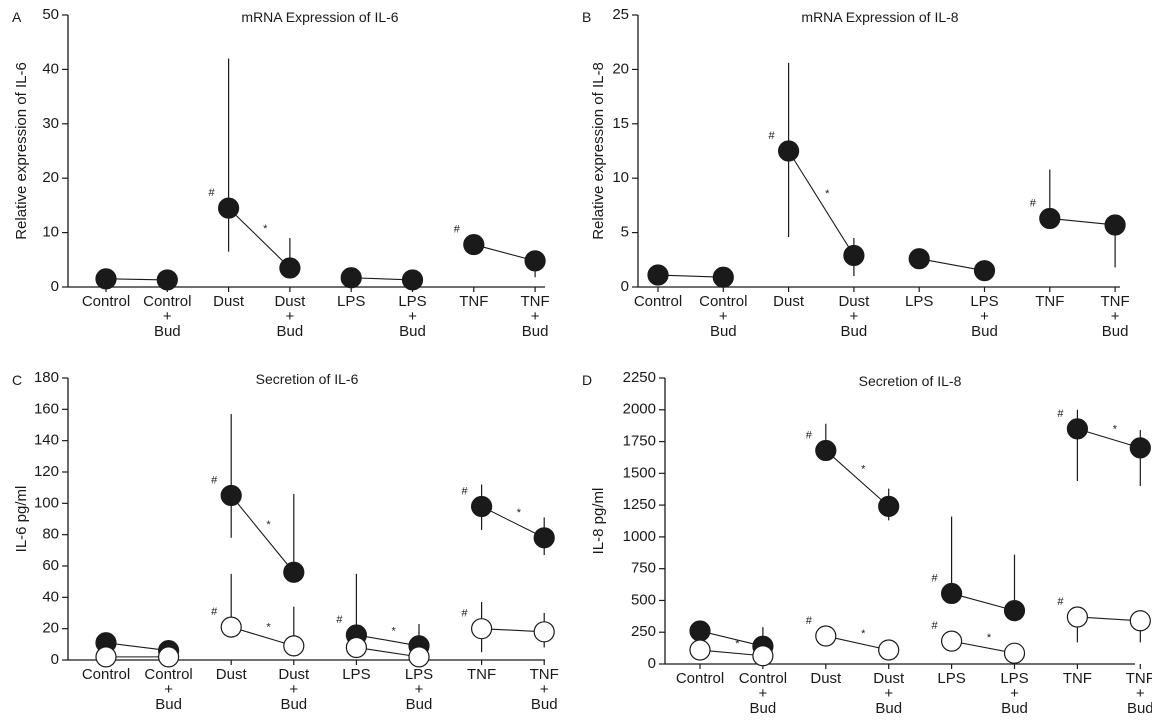 The height and width of the screenshot is (727, 1152). Describe the element at coordinates (46, 377) in the screenshot. I see `y-tick-label: 180` at that location.